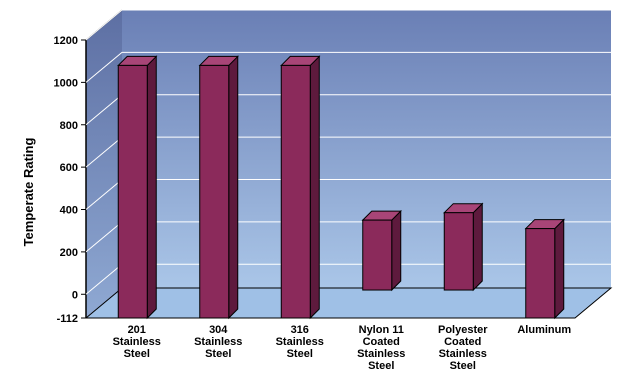 The width and height of the screenshot is (620, 377). I want to click on x-category-label-line: Polyester, so click(463, 330).